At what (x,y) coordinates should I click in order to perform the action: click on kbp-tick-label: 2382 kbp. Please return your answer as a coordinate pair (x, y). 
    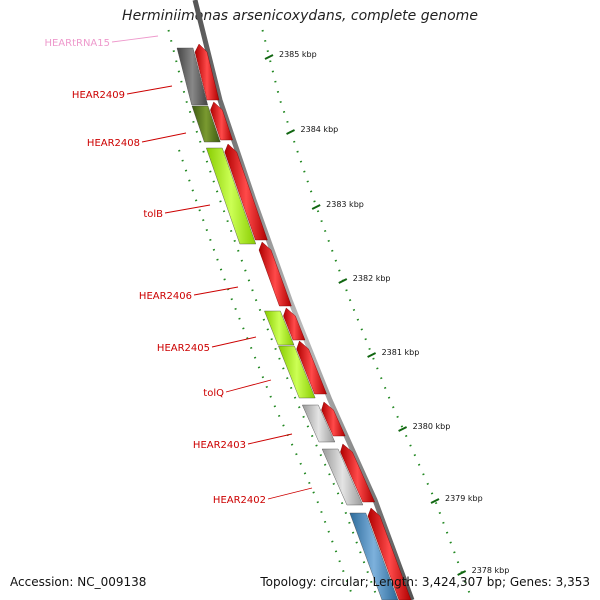
    Looking at the image, I should click on (372, 278).